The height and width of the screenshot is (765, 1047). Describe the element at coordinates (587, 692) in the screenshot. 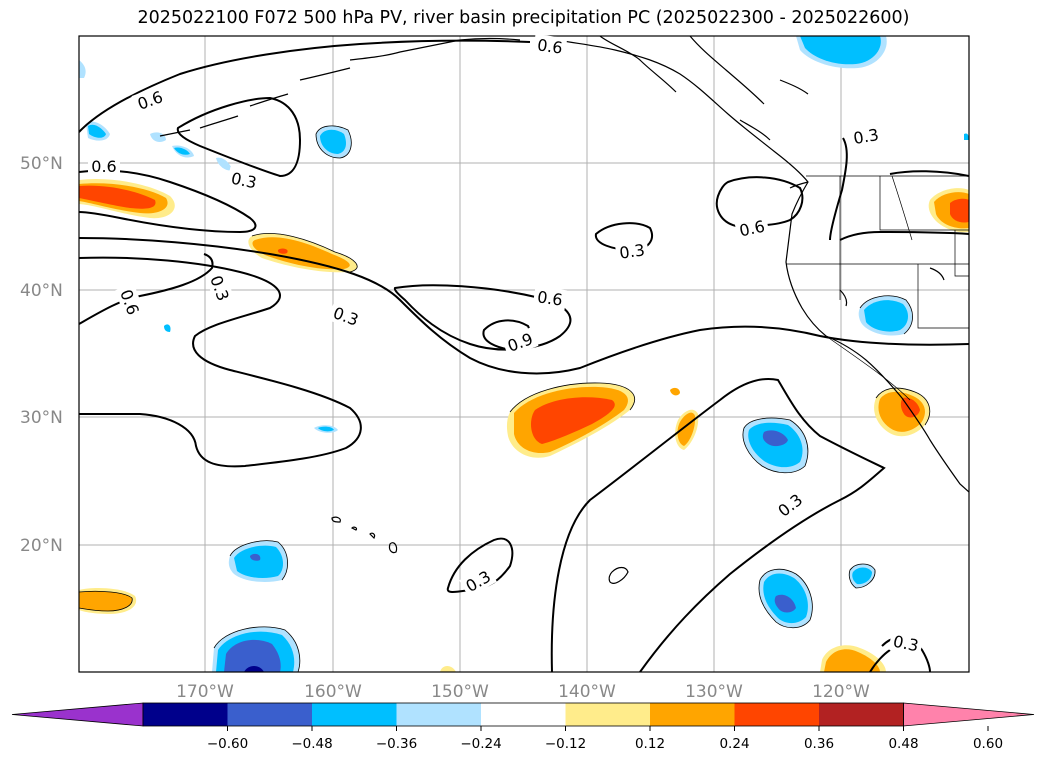

I see `lon-label-140w: 140°W` at that location.